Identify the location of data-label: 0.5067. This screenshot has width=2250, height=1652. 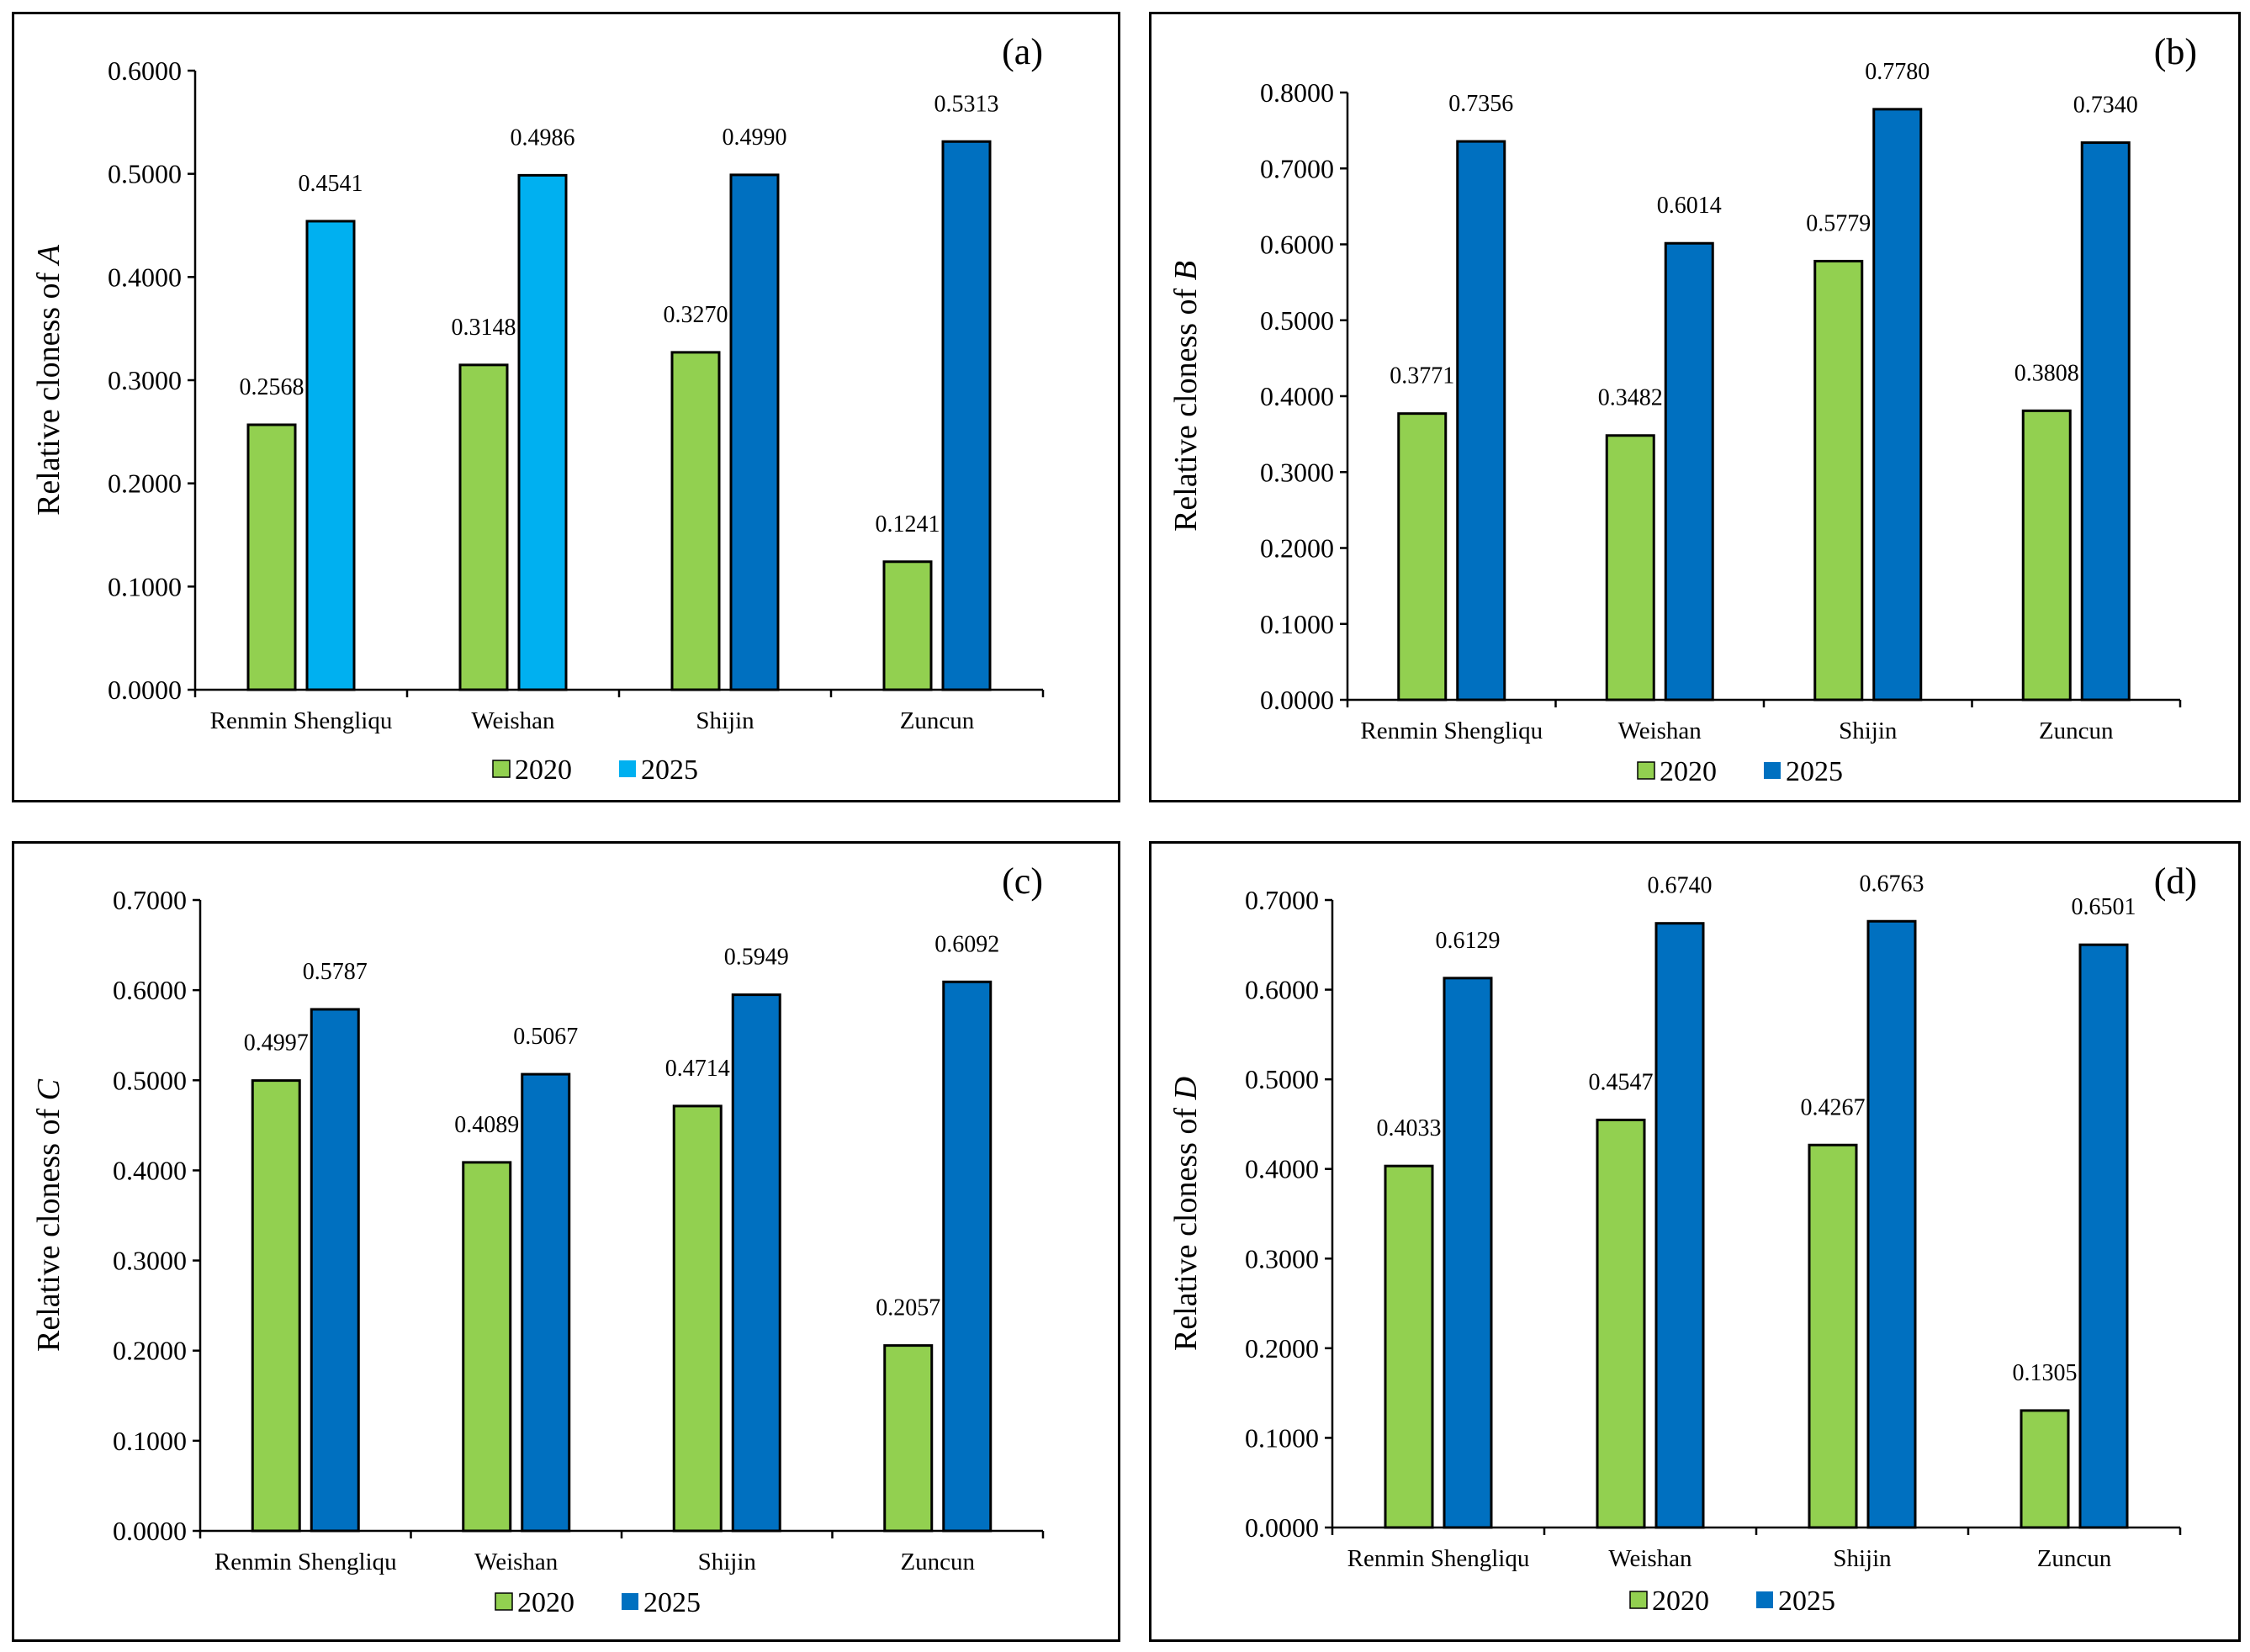
(545, 1037).